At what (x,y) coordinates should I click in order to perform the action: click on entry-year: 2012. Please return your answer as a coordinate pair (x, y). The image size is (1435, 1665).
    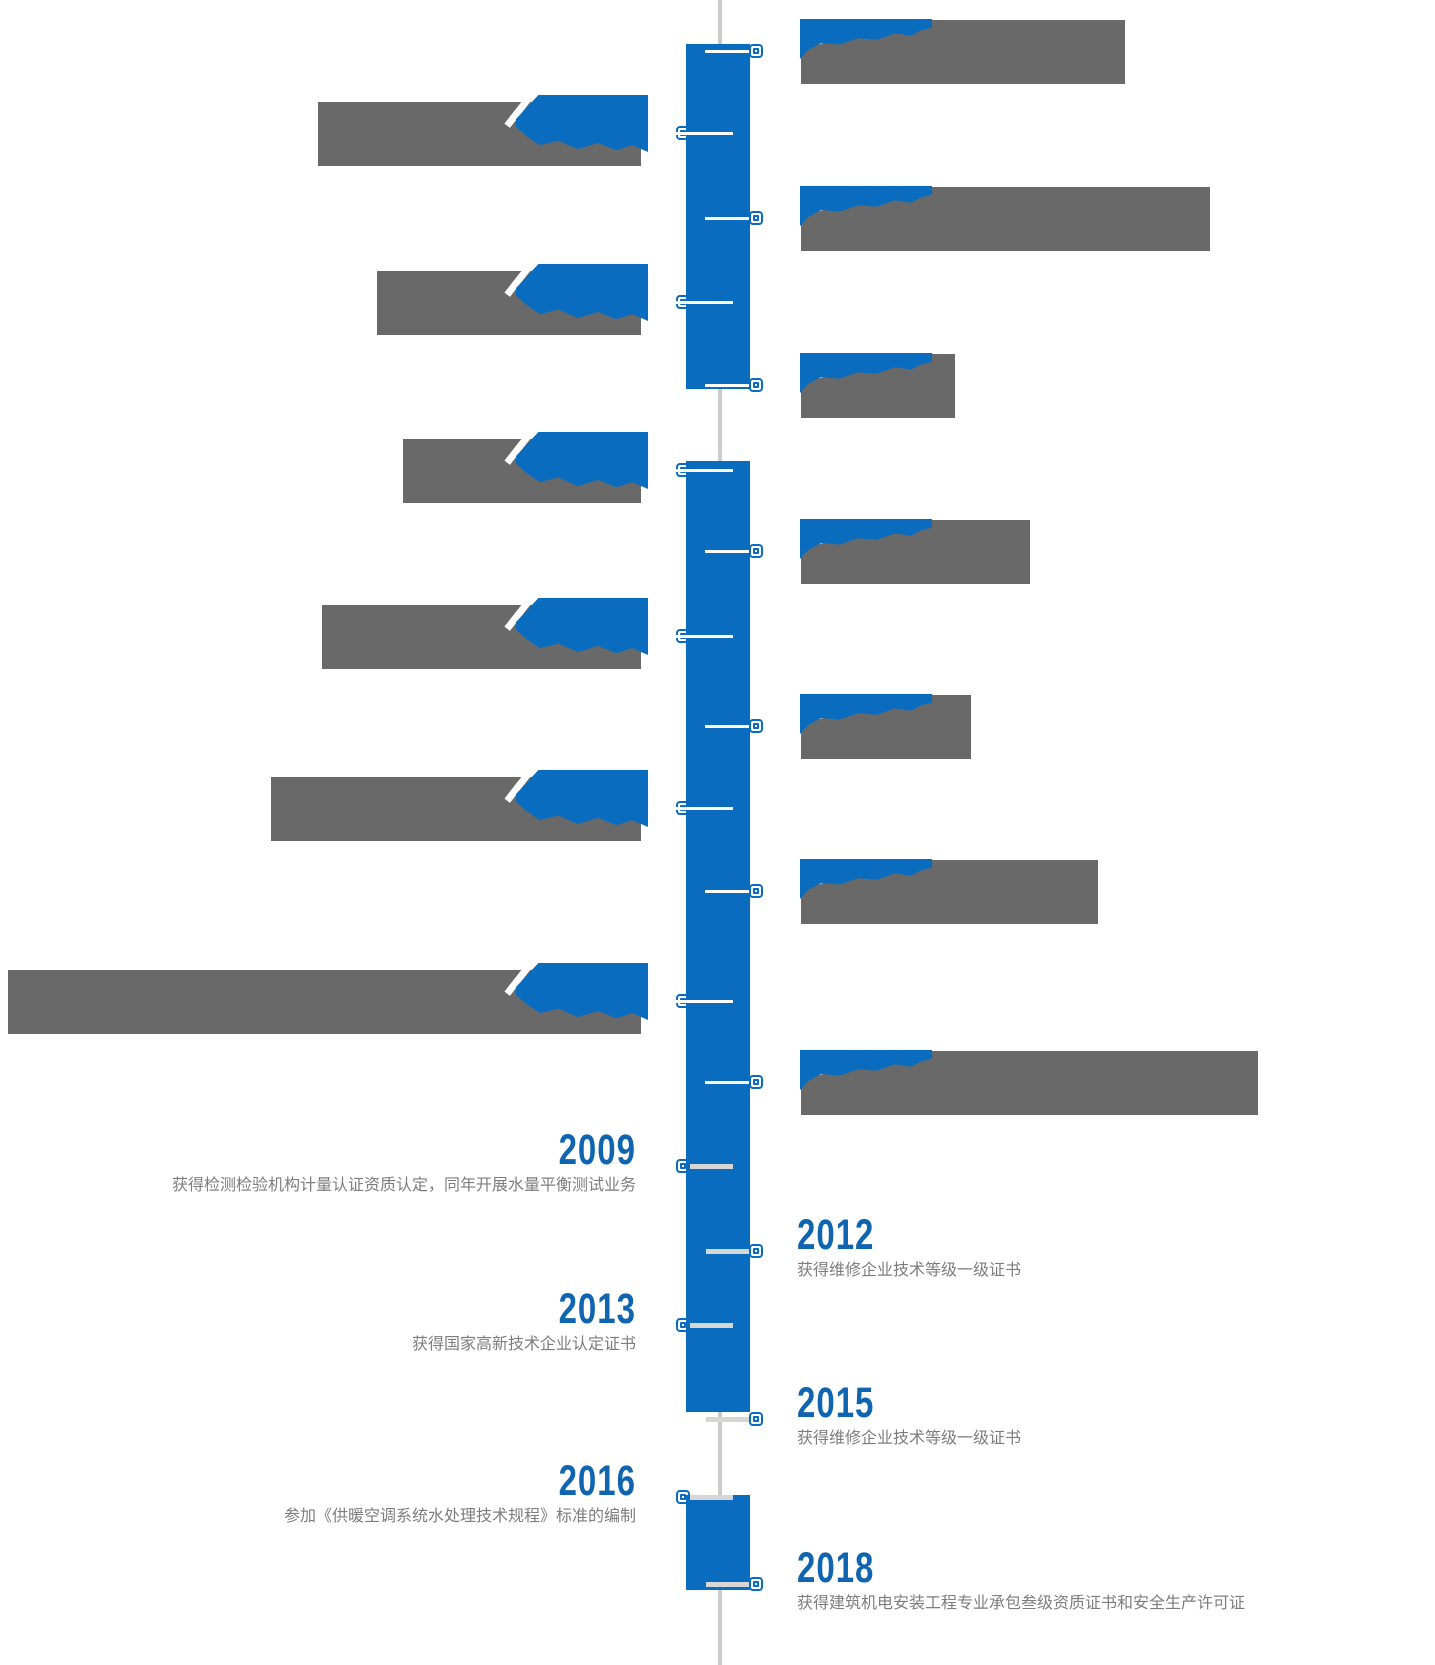
    Looking at the image, I should click on (836, 1234).